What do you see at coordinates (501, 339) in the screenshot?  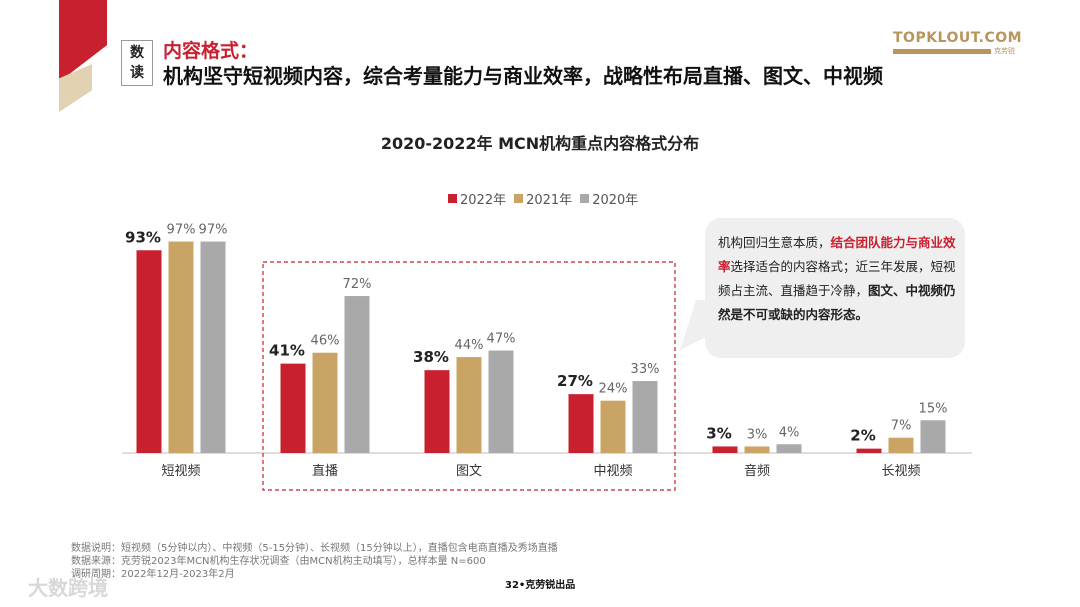 I see `data-label: 47%` at bounding box center [501, 339].